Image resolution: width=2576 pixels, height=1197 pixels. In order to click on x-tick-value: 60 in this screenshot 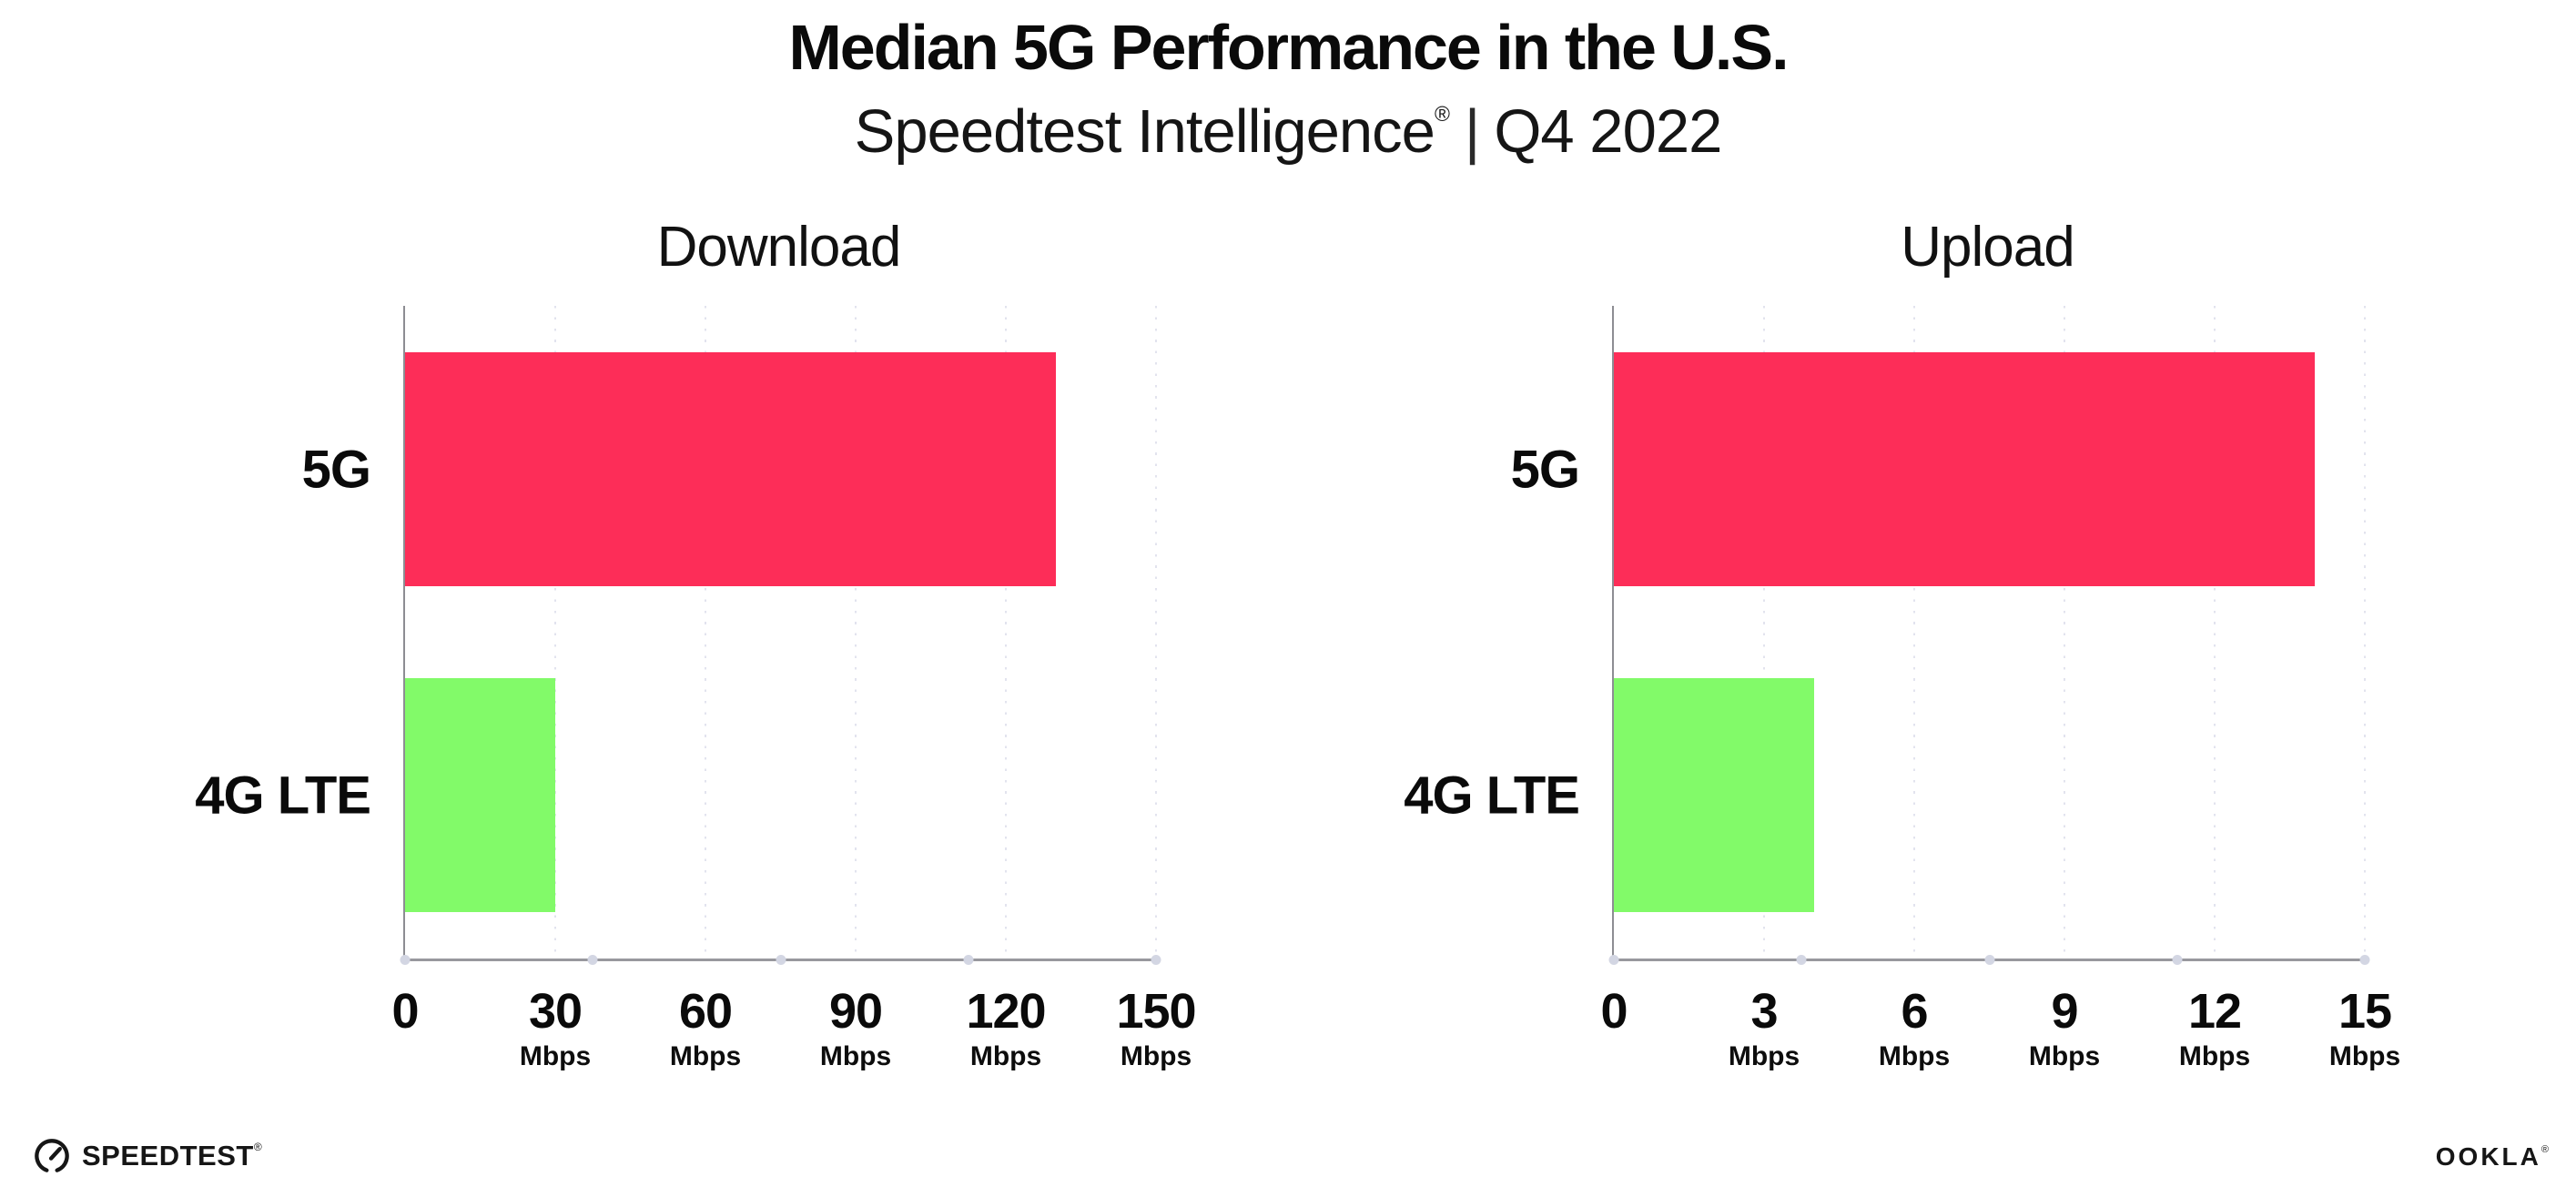, I will do `click(705, 1011)`.